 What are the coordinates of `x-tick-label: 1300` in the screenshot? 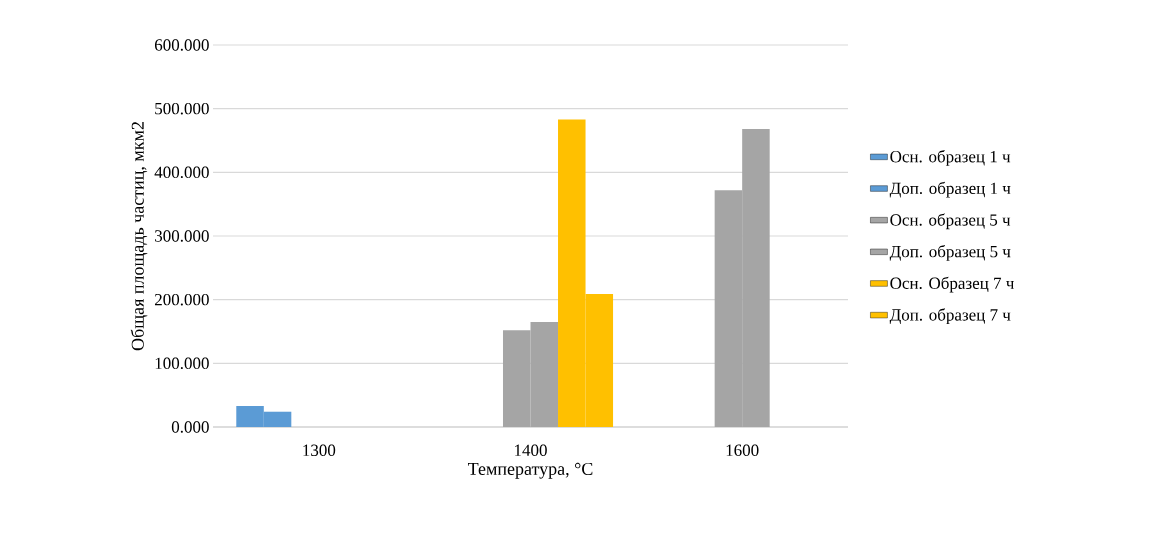 It's located at (319, 450).